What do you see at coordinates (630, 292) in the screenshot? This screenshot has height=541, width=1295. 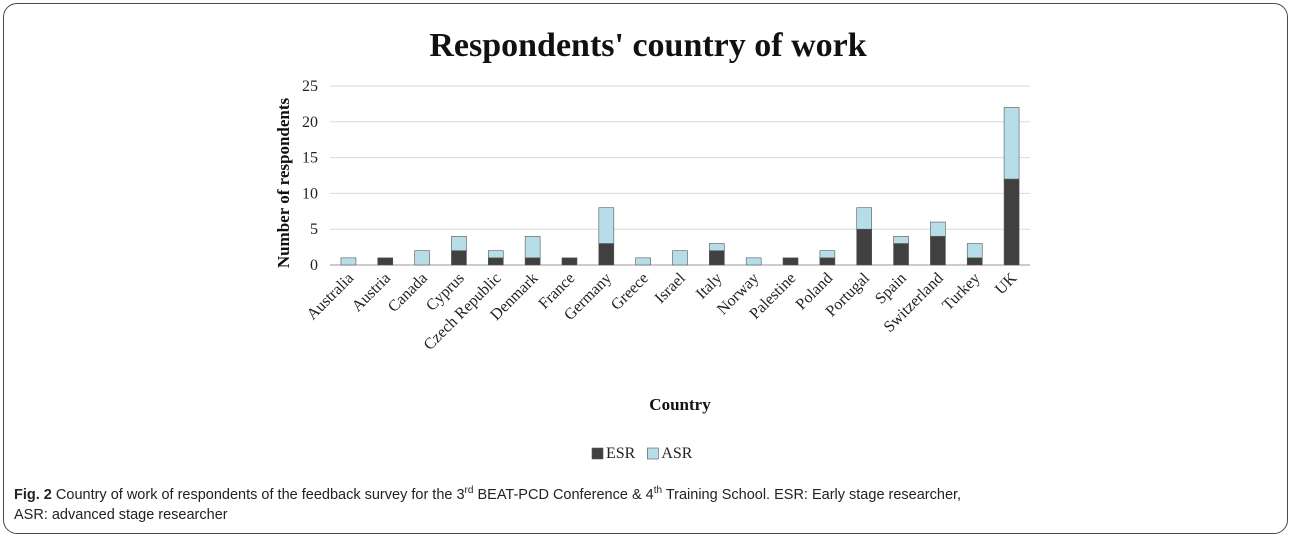 I see `x-tick-label: Greece` at bounding box center [630, 292].